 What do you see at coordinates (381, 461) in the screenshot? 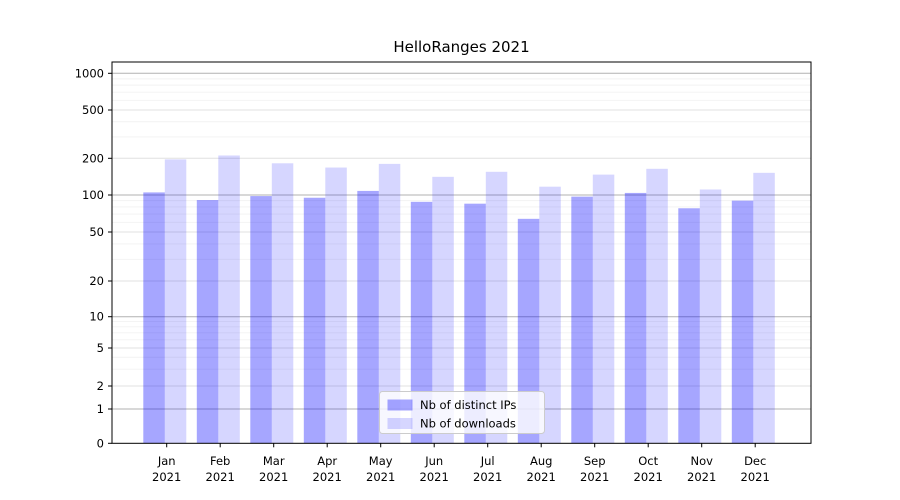
I see `x-tick-label-month: May` at bounding box center [381, 461].